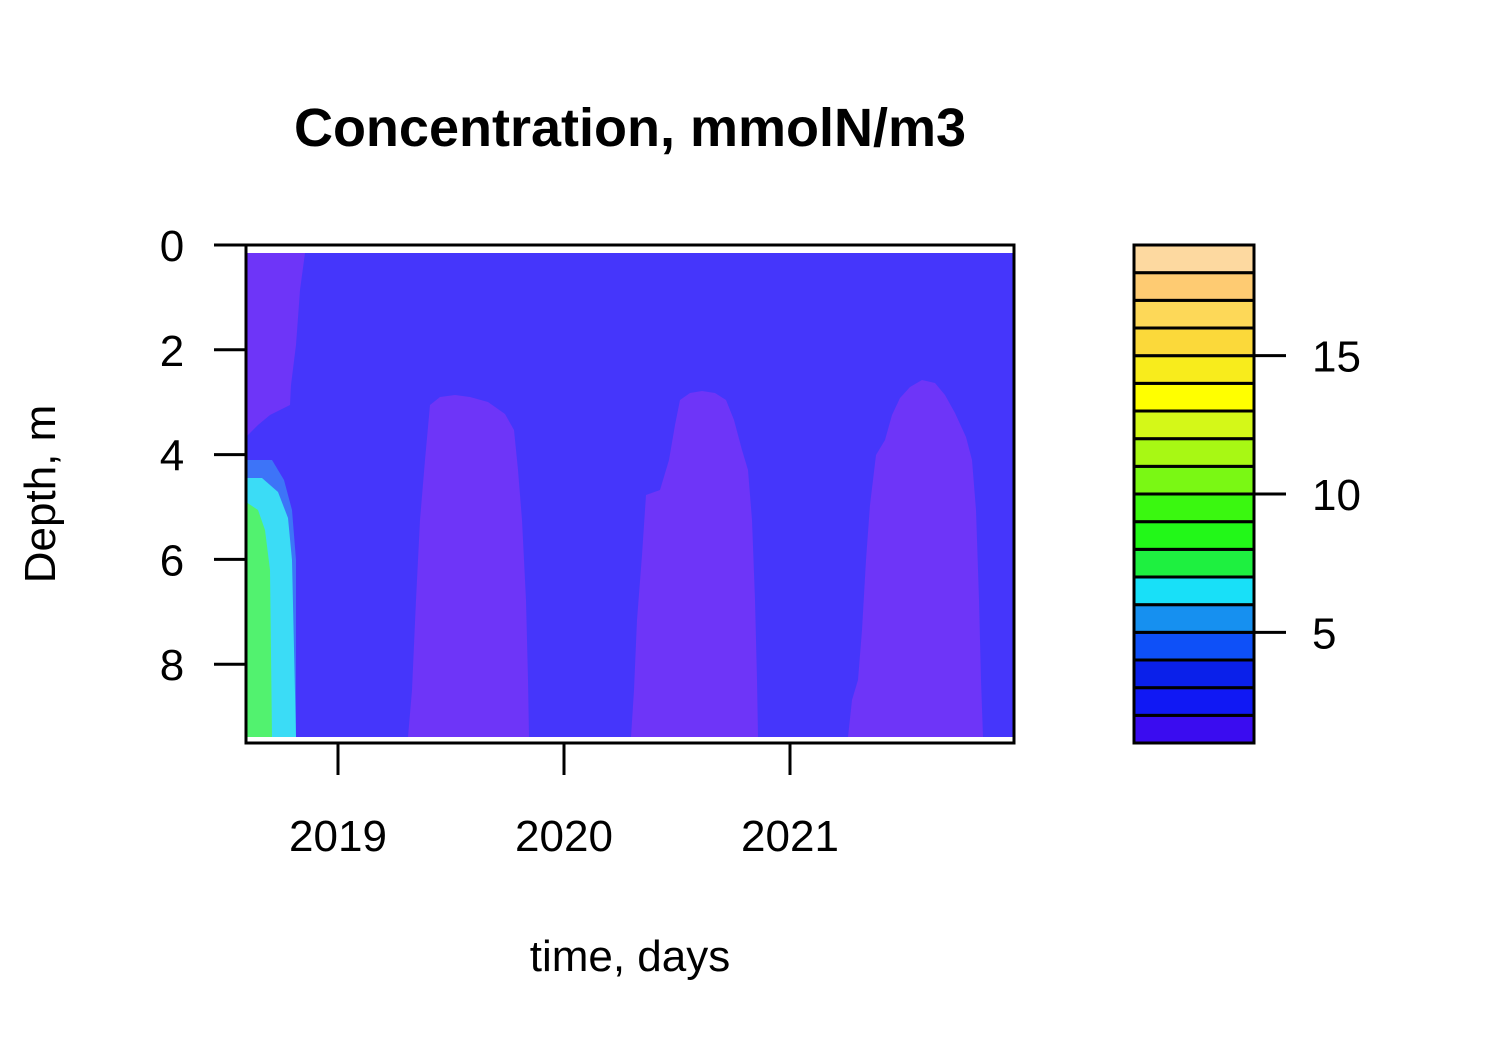 This screenshot has height=1050, width=1500. I want to click on x-ticks: 2019 2020 2021, so click(564, 802).